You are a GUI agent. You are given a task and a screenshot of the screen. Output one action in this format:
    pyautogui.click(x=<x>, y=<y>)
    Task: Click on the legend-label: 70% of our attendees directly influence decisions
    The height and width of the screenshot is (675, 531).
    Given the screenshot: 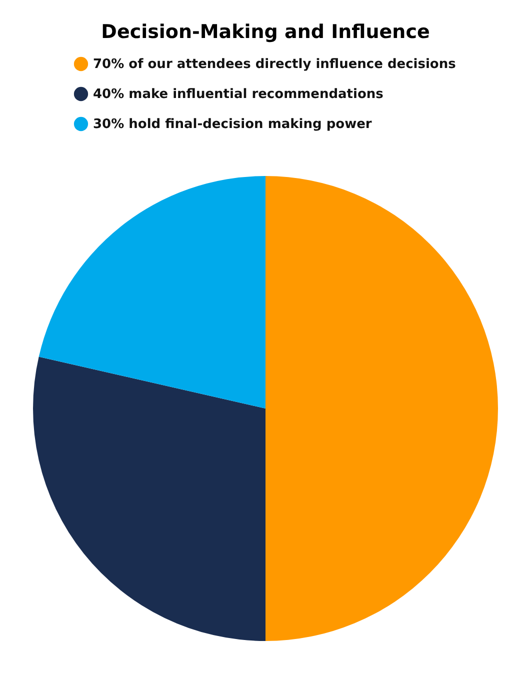 What is the action you would take?
    pyautogui.click(x=274, y=64)
    